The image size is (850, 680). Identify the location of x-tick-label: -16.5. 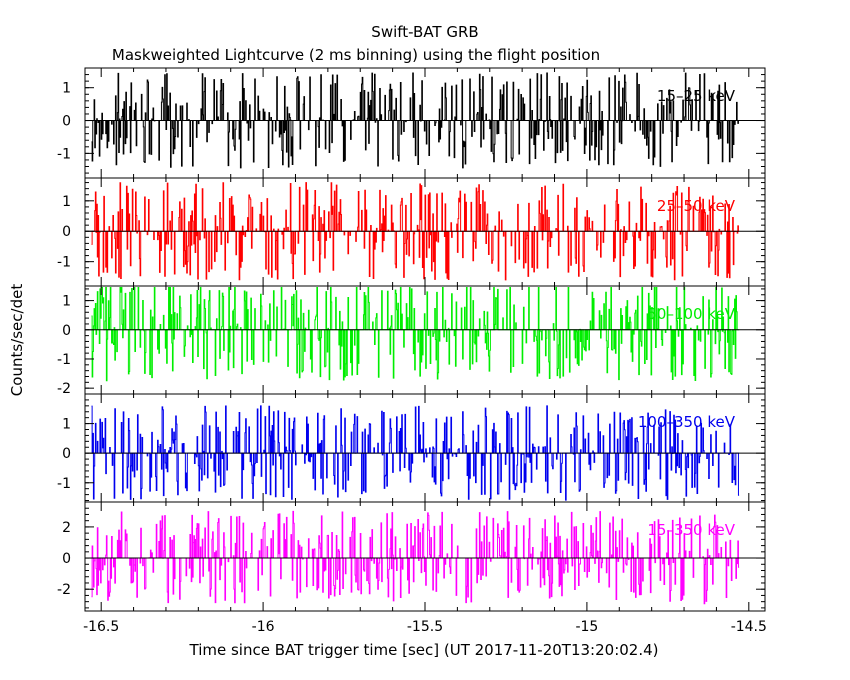
(101, 627).